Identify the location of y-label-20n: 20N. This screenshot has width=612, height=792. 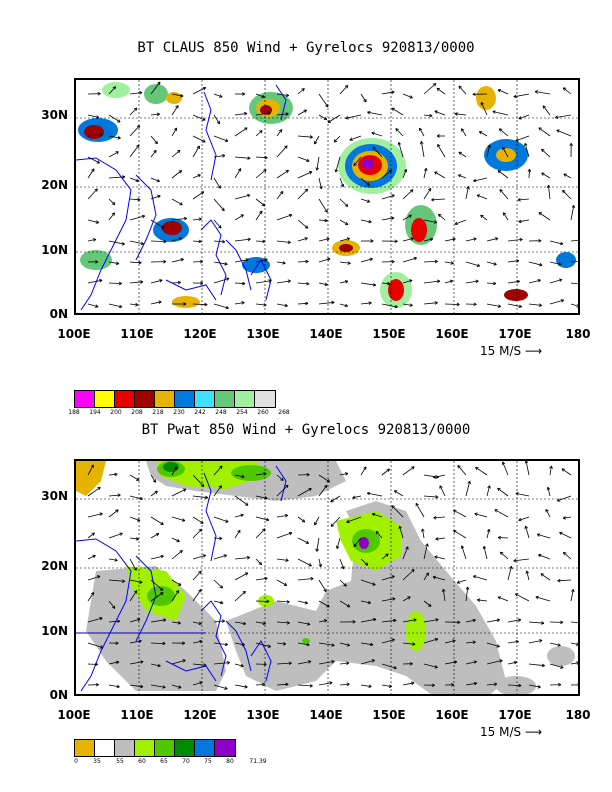
(54, 185).